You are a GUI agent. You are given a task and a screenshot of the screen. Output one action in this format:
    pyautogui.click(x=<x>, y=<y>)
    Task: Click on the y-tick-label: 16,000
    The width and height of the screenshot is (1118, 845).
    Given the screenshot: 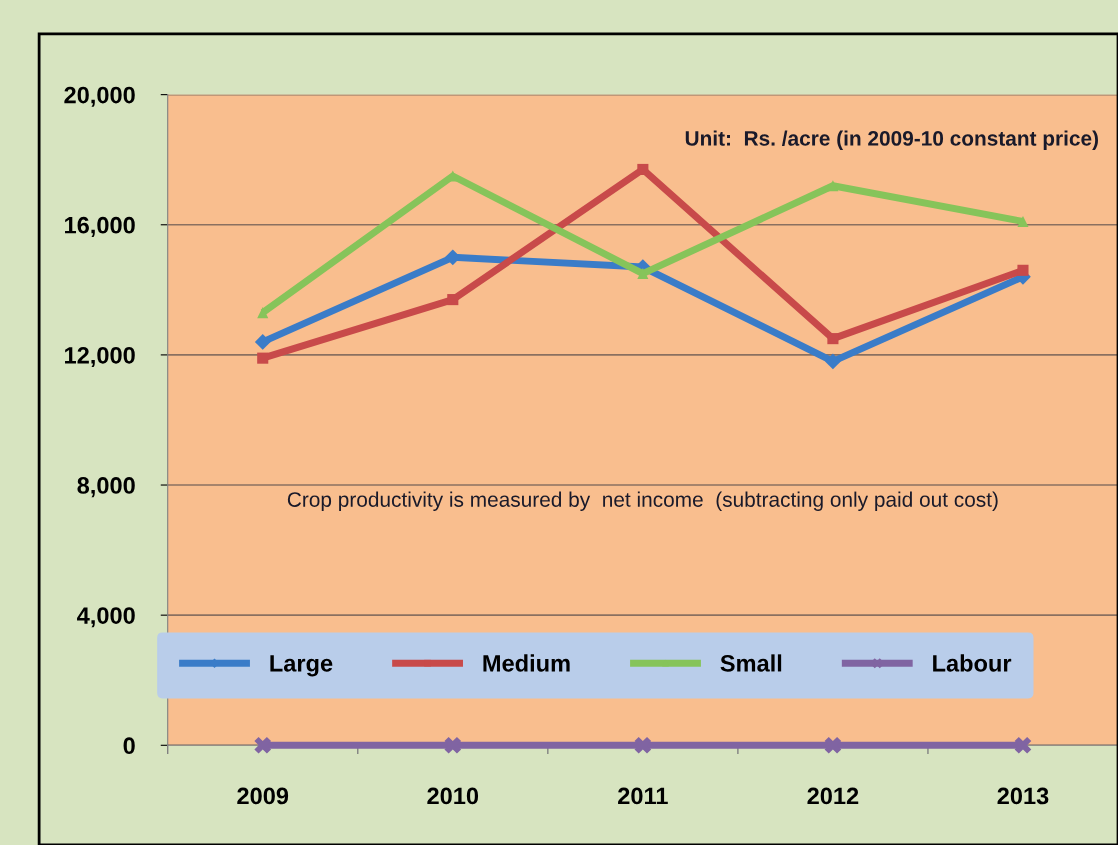 What is the action you would take?
    pyautogui.click(x=100, y=226)
    